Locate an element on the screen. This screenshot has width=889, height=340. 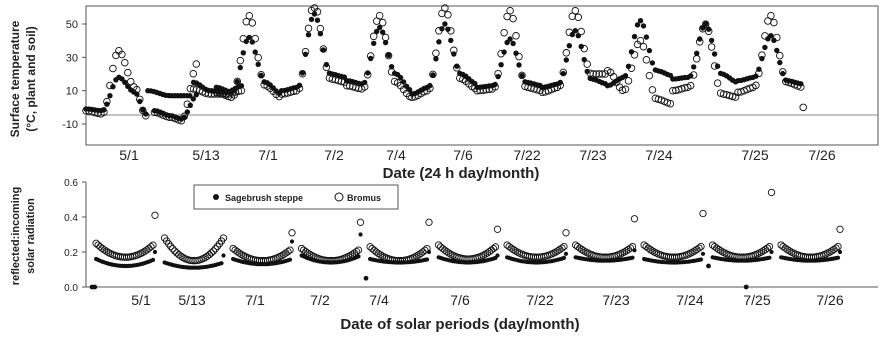
reflectance-x-tick-label: 7/2 is located at coordinates (320, 300).